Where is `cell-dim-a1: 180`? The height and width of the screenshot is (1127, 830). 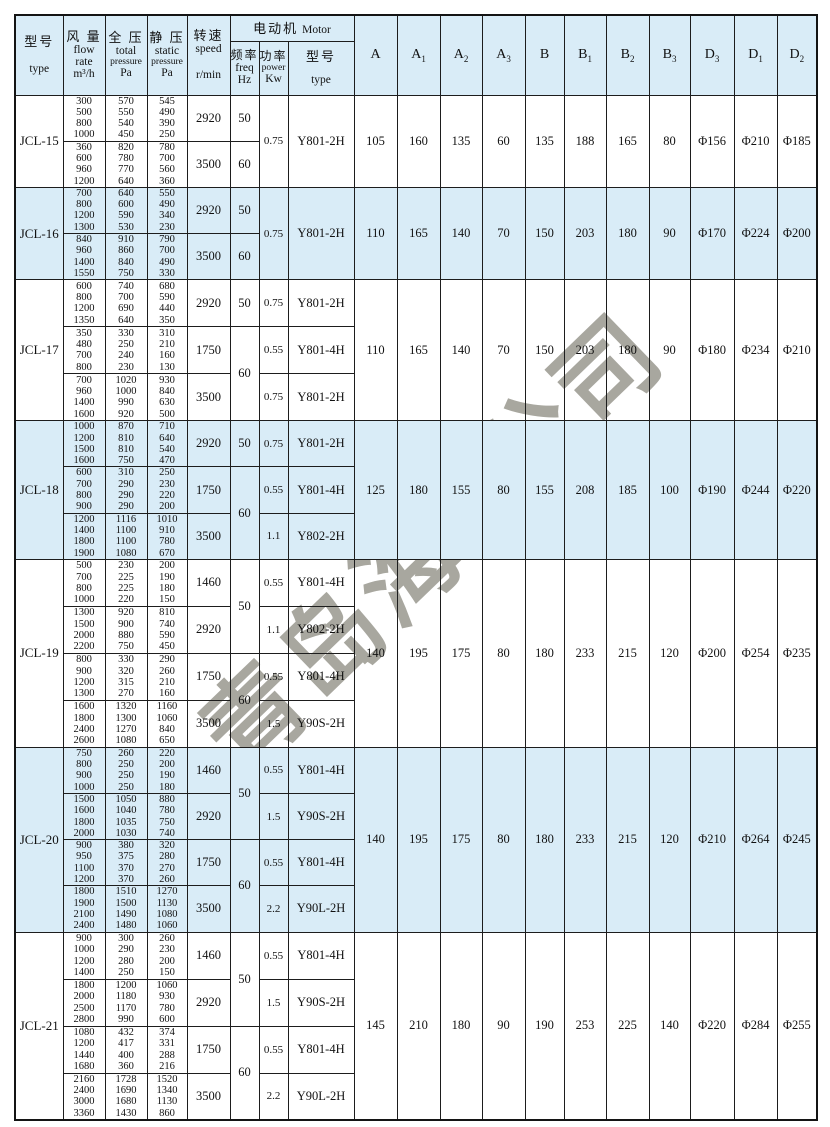 cell-dim-a1: 180 is located at coordinates (418, 490).